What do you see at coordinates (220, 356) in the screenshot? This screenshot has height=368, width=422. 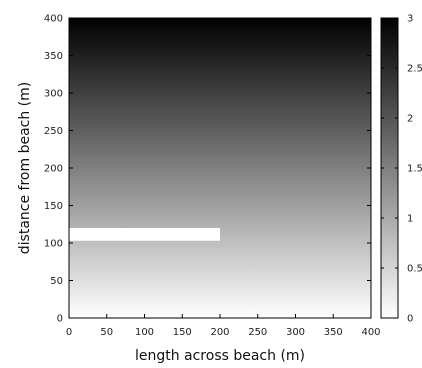 I see `x-axis-title: length across beach (m)` at bounding box center [220, 356].